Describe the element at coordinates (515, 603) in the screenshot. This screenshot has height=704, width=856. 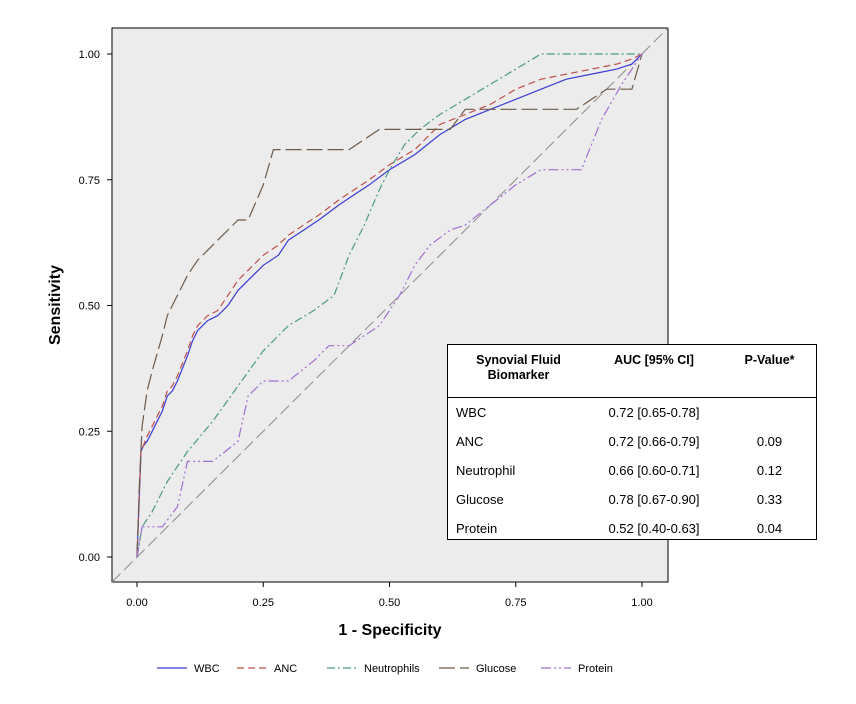
I see `x-tick-label: 0.75` at that location.